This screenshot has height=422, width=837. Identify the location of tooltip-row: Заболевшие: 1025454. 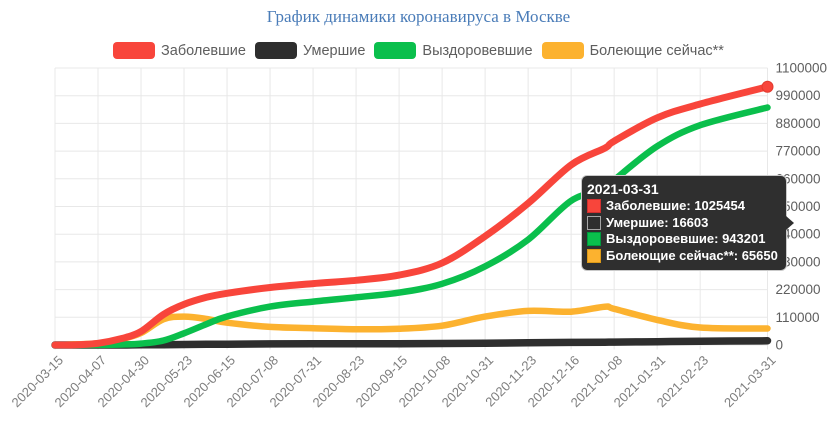
(682, 206).